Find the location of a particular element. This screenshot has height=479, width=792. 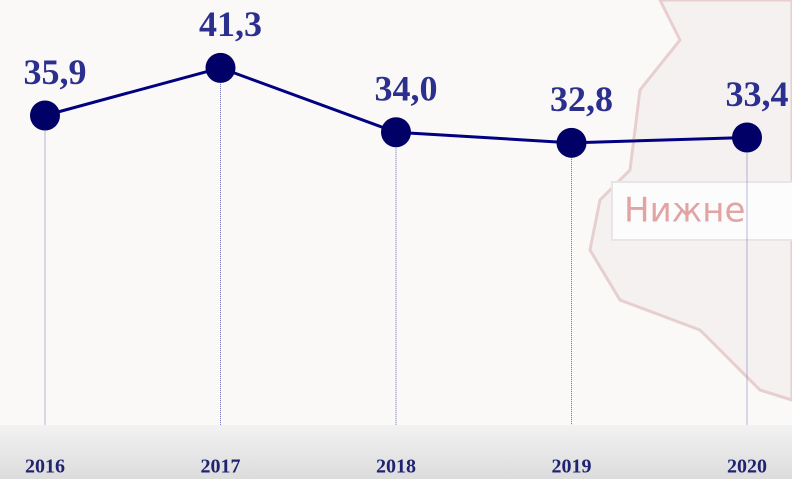

map-label-box is located at coordinates (701, 211).